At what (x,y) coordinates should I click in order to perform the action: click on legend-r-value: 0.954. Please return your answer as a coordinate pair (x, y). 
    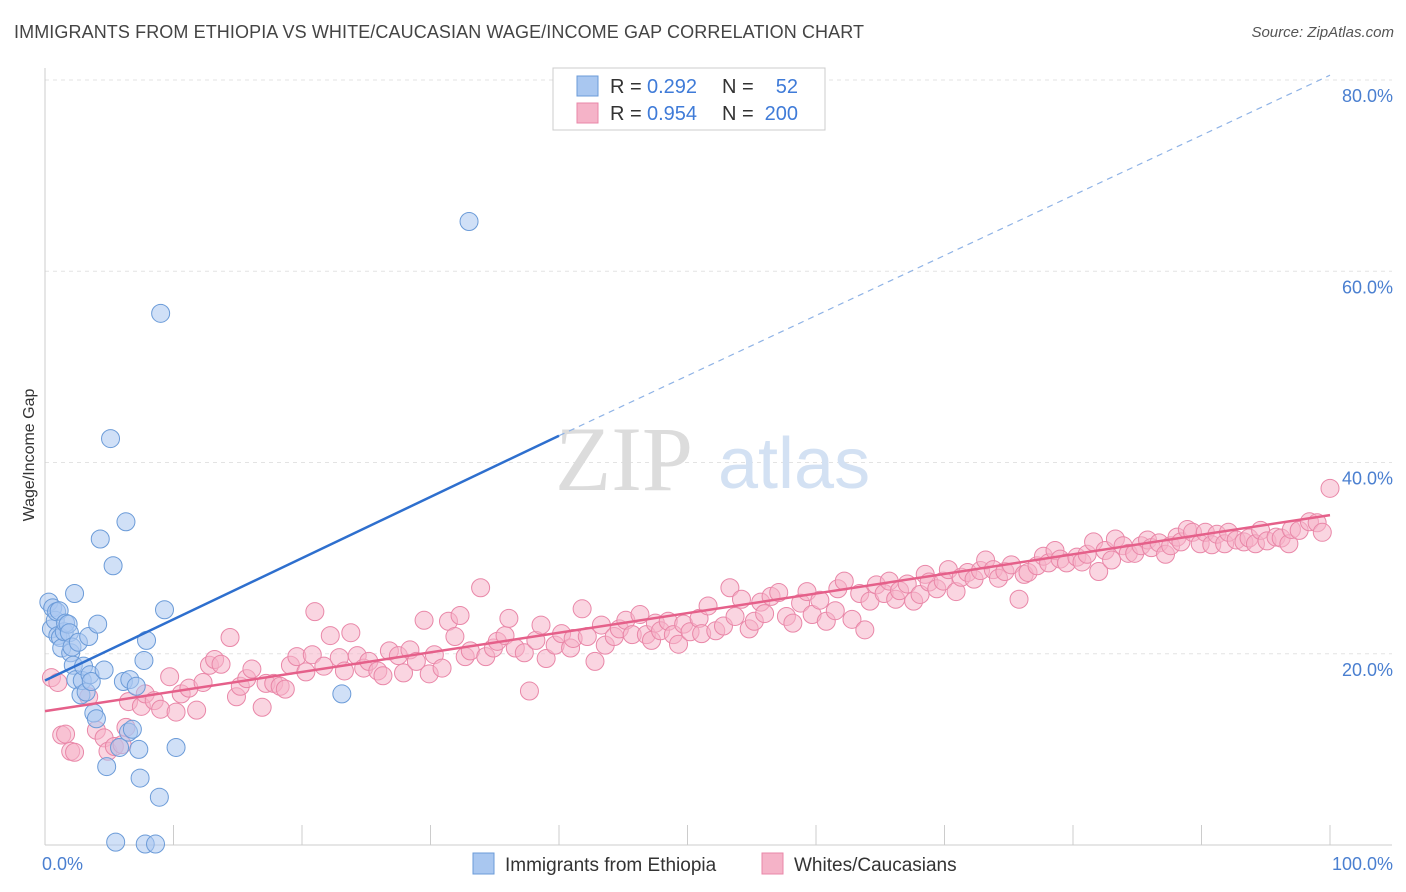
    Looking at the image, I should click on (672, 114).